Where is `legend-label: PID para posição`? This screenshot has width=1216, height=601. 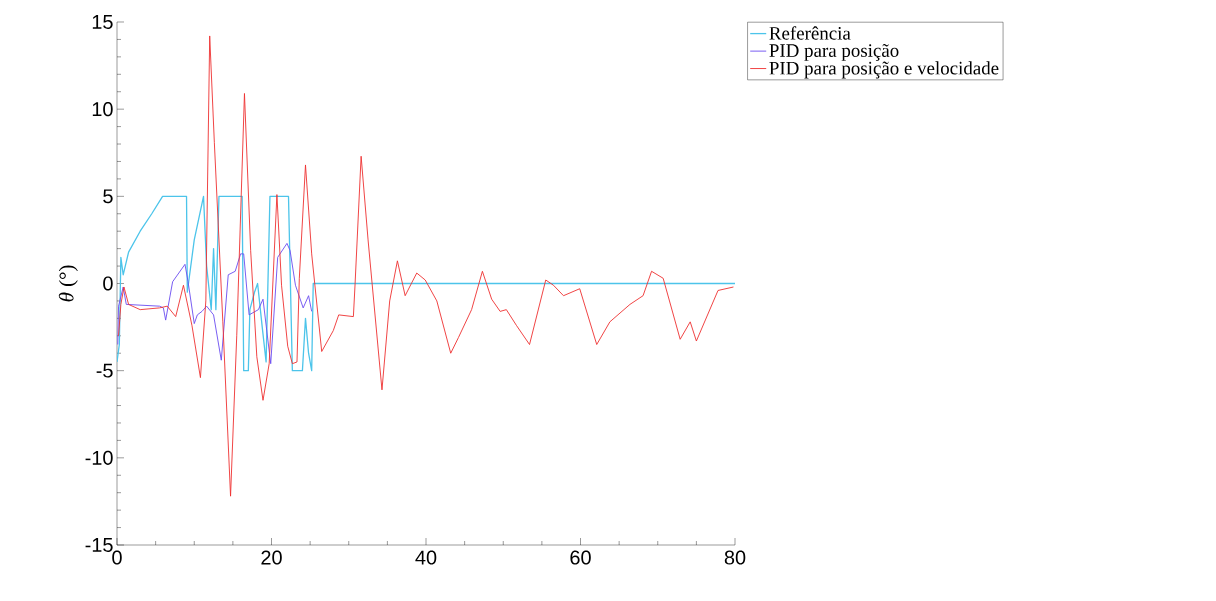
legend-label: PID para posição is located at coordinates (834, 52).